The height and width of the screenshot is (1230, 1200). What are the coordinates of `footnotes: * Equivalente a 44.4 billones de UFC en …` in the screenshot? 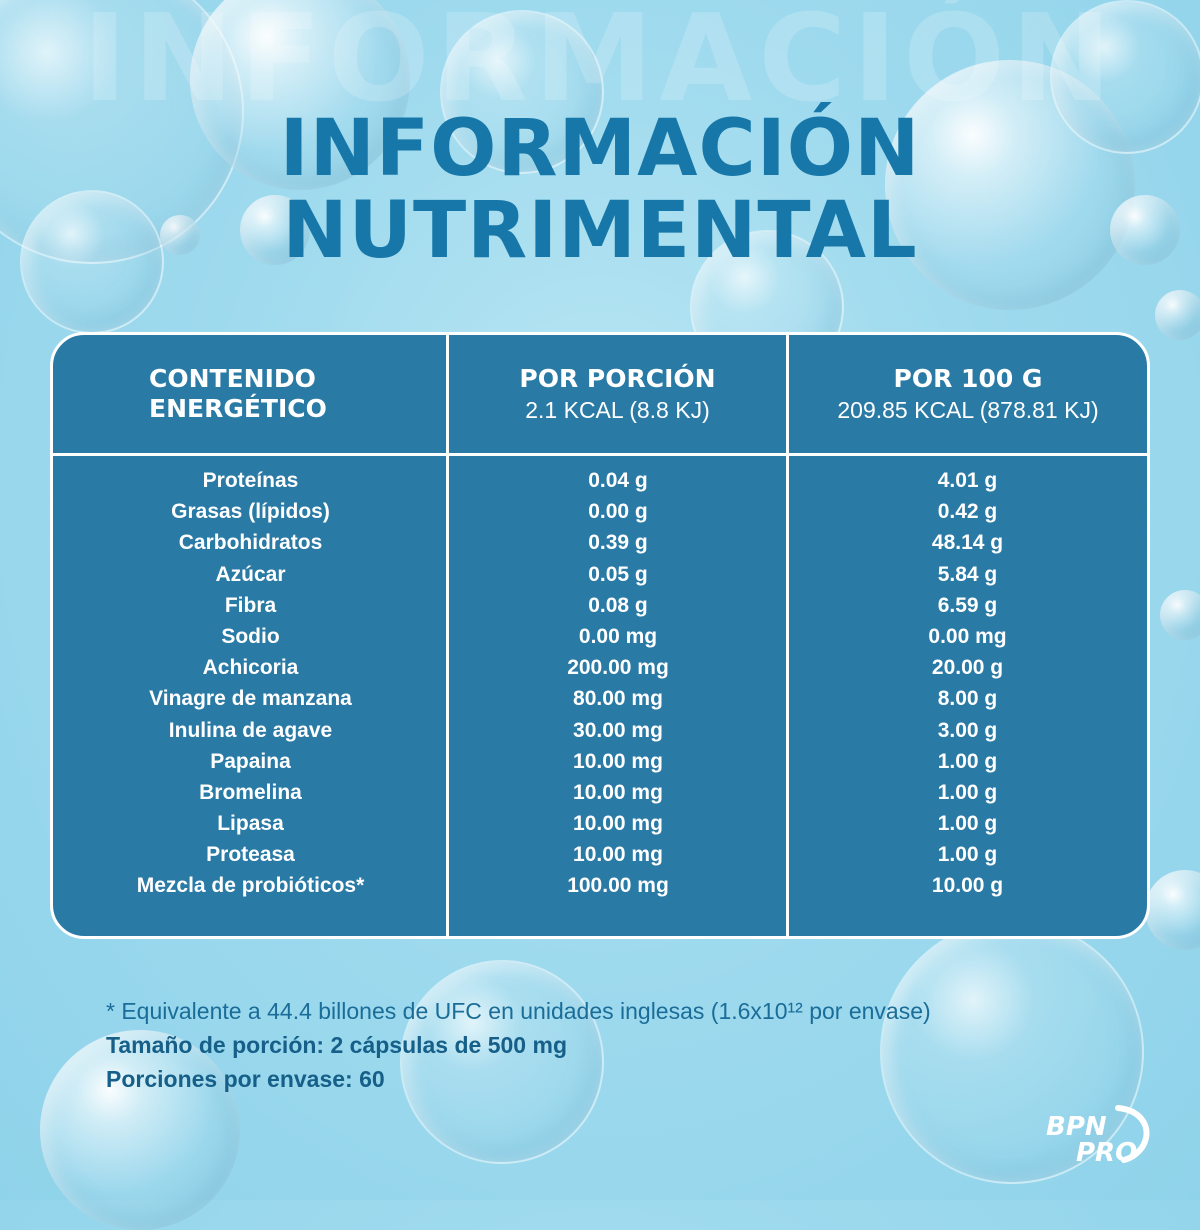 It's located at (518, 1045).